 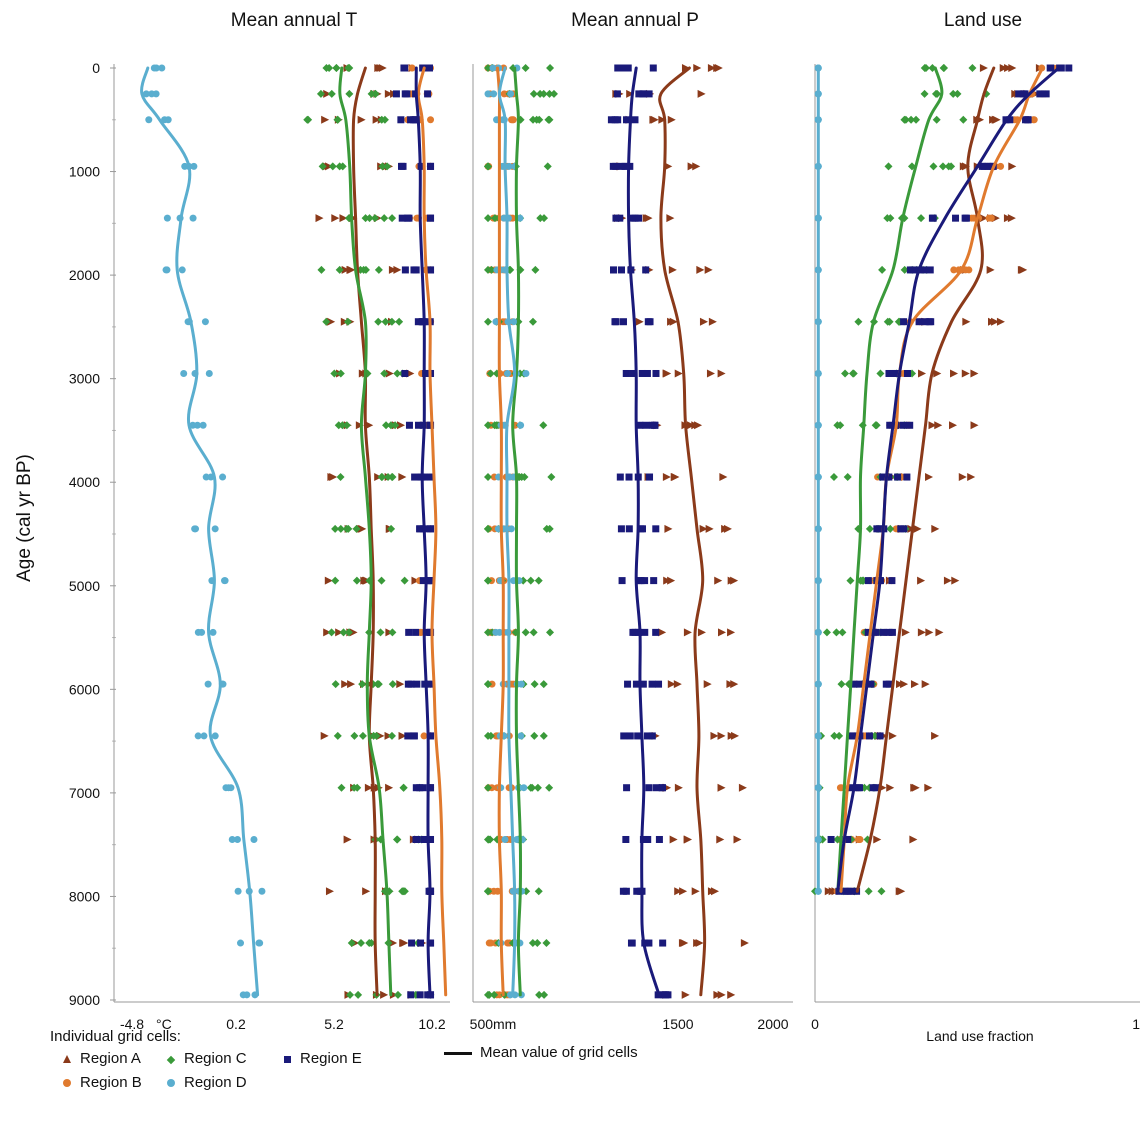 What do you see at coordinates (294, 20) in the screenshot?
I see `panel-title: Mean annual T` at bounding box center [294, 20].